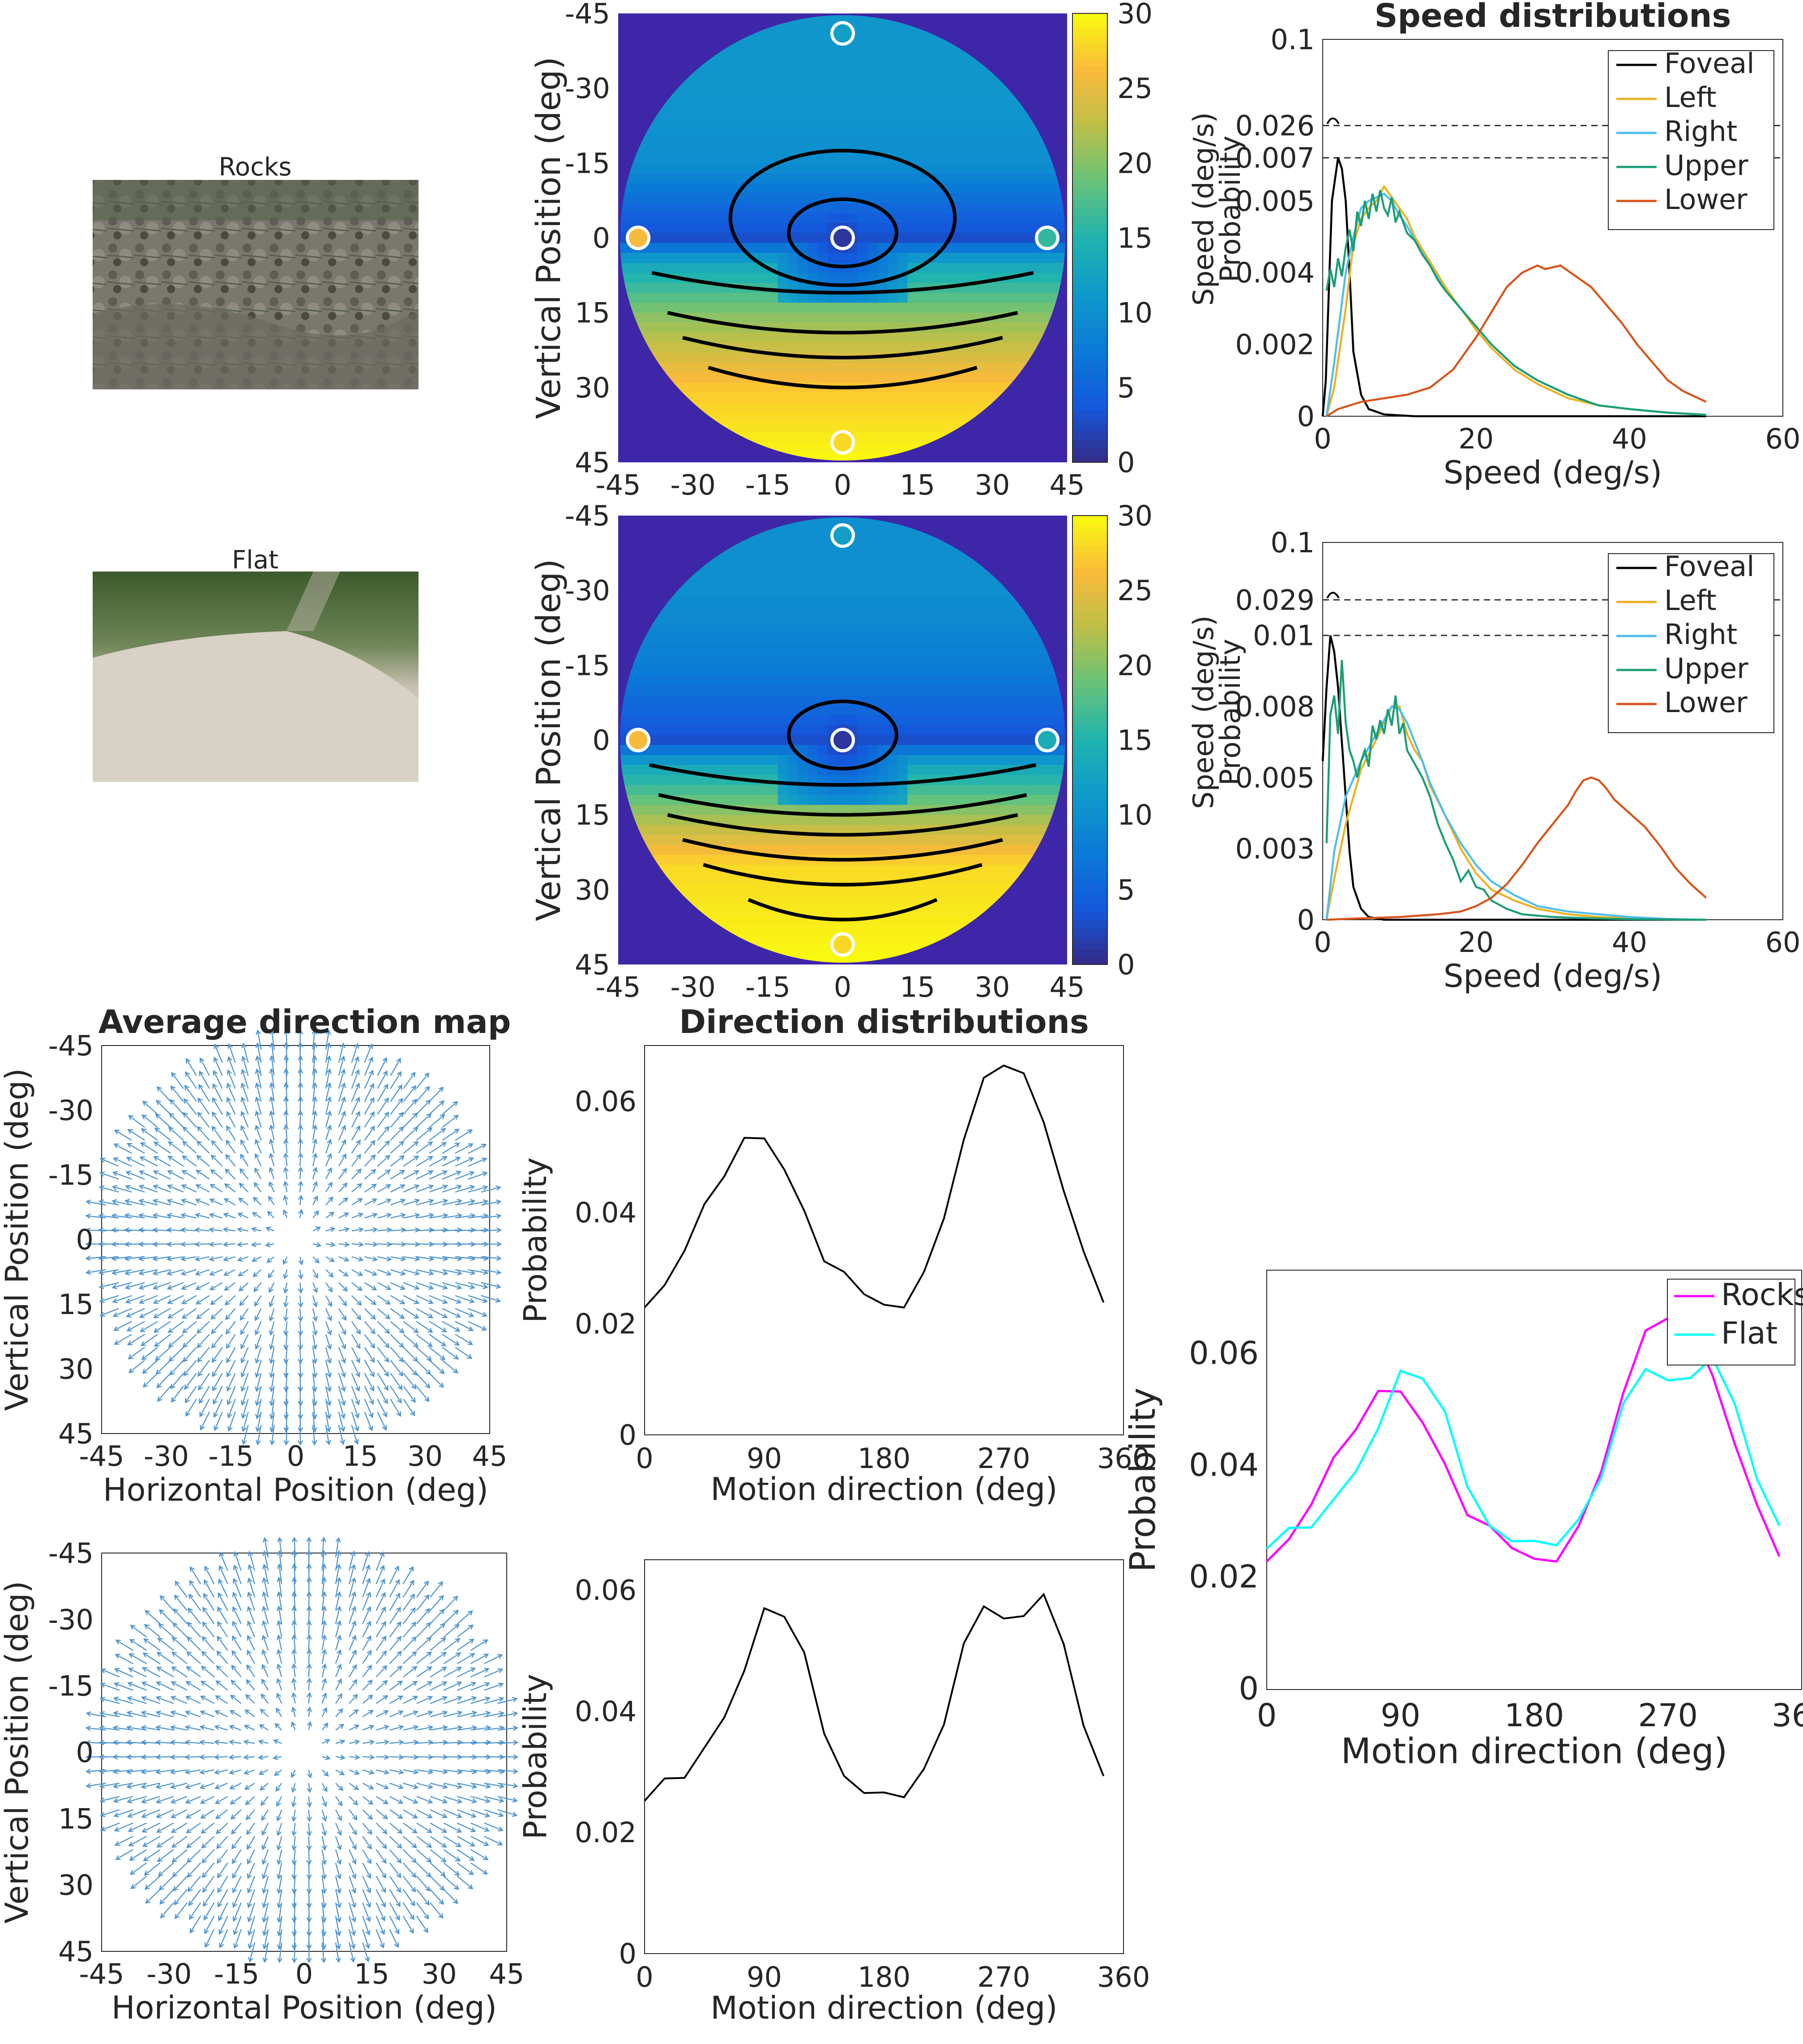  I want to click on y-tick-label: -30, so click(587, 88).